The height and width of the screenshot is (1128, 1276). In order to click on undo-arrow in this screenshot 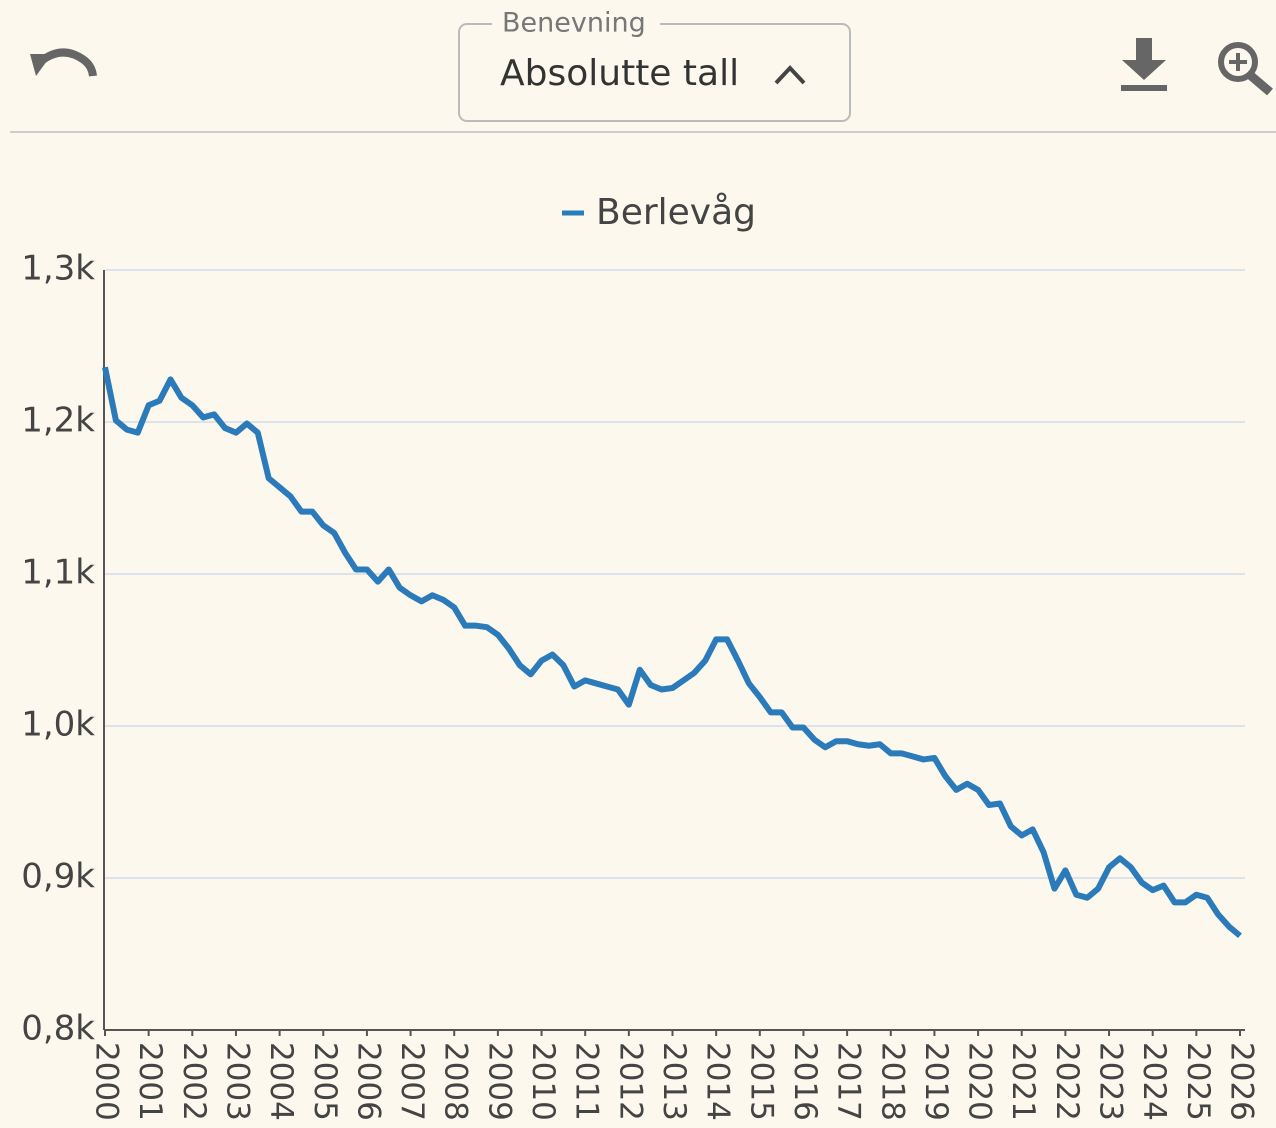, I will do `click(41, 65)`.